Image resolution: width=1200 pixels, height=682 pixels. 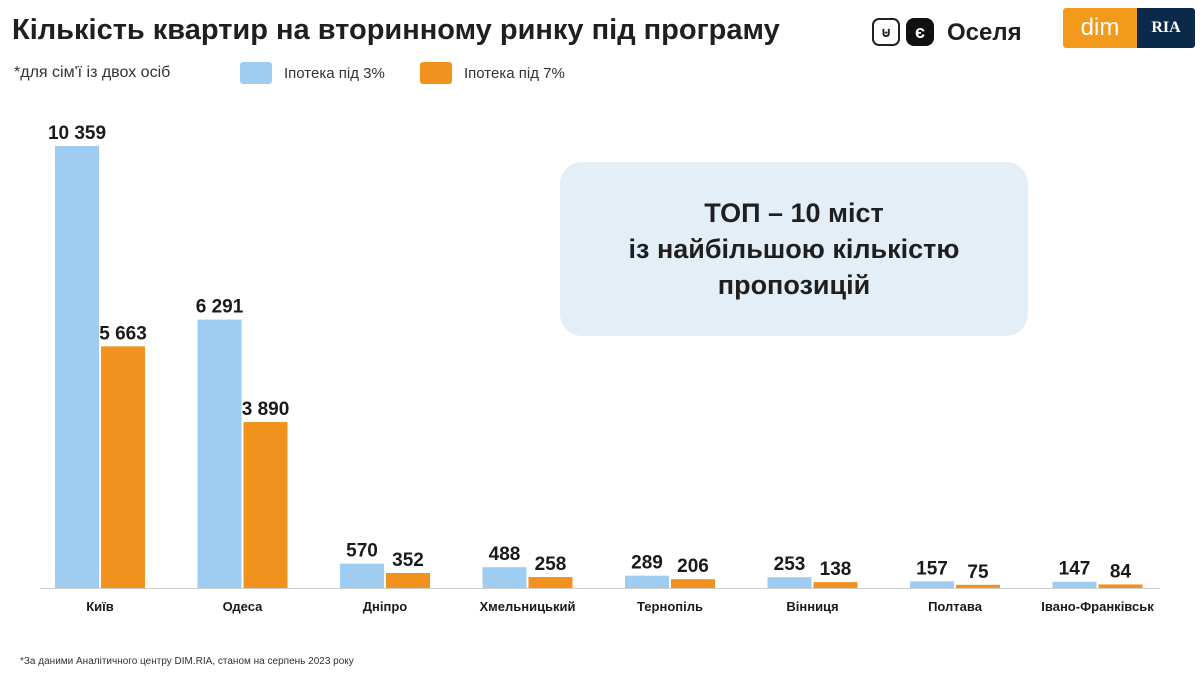 I want to click on data-label: 253, so click(x=790, y=564).